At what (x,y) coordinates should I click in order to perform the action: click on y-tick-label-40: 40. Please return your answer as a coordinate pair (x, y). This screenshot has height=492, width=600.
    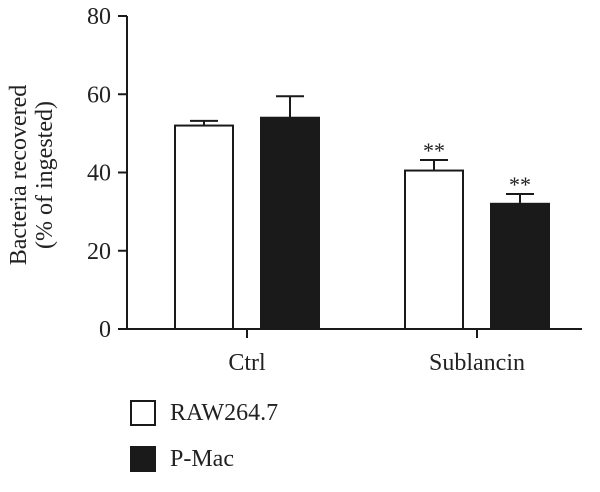
    Looking at the image, I should click on (99, 174).